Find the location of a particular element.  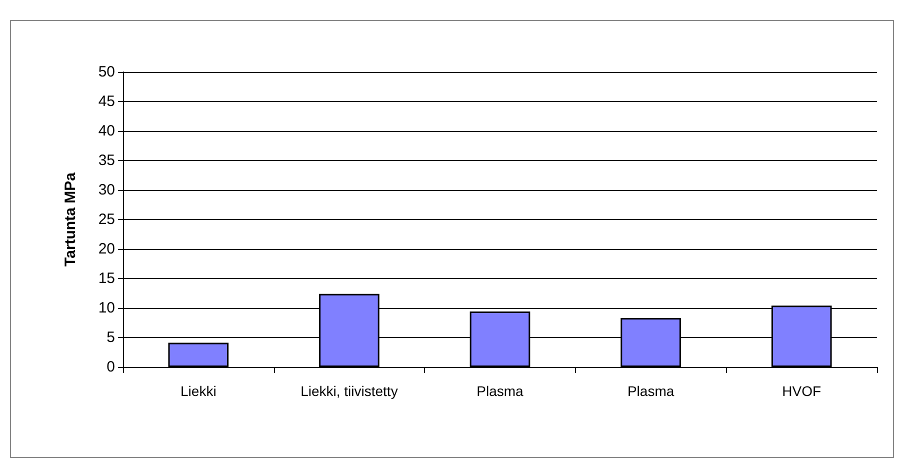

x-tick-label: HVOF is located at coordinates (802, 391).